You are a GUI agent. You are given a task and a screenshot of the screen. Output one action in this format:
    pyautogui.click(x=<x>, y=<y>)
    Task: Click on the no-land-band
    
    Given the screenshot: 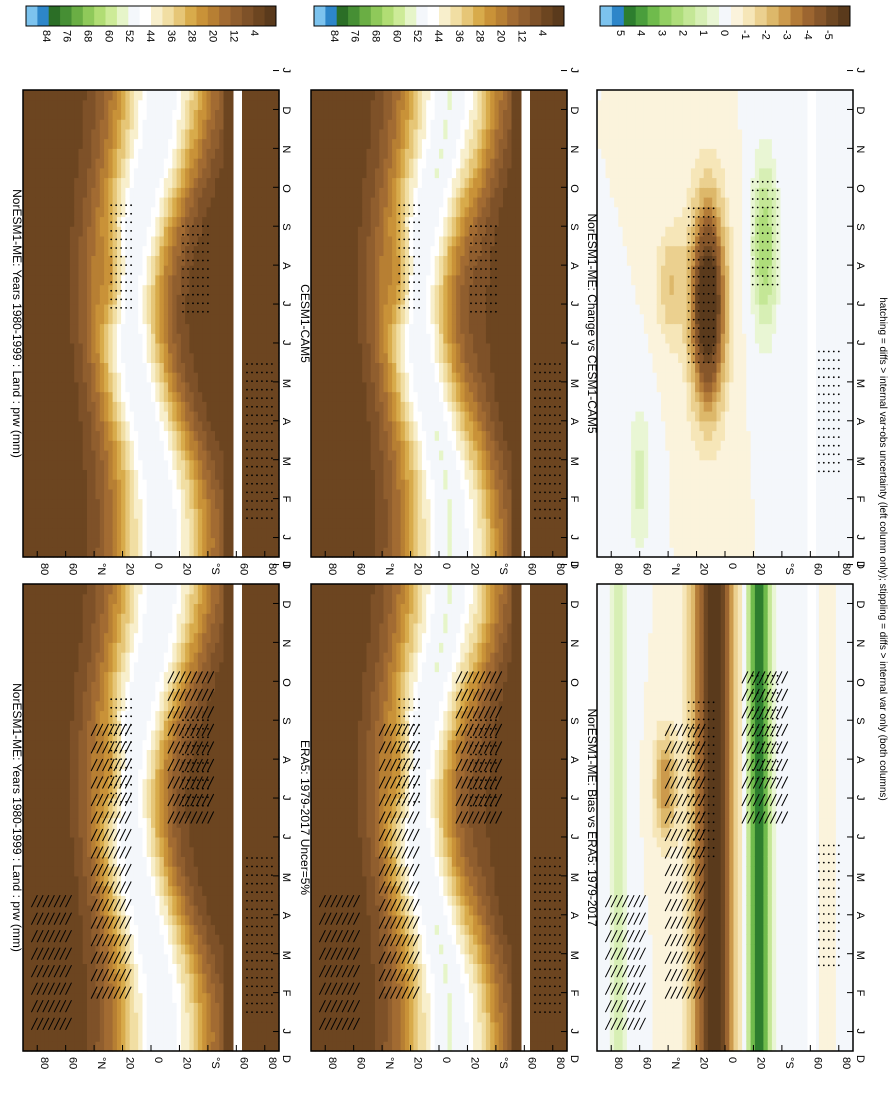 What is the action you would take?
    pyautogui.click(x=237, y=817)
    